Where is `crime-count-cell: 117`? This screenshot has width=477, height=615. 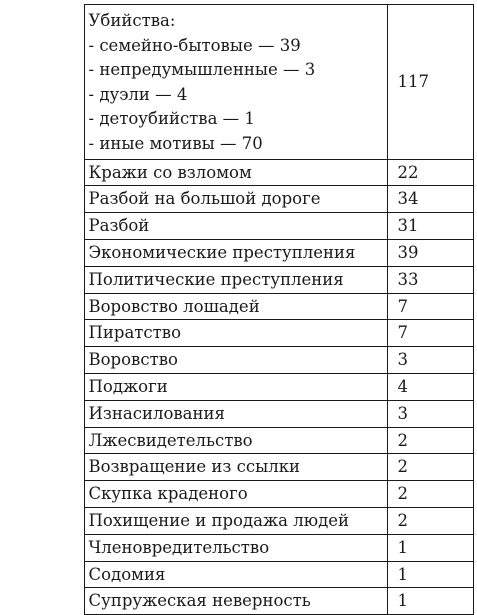 crime-count-cell: 117 is located at coordinates (430, 82).